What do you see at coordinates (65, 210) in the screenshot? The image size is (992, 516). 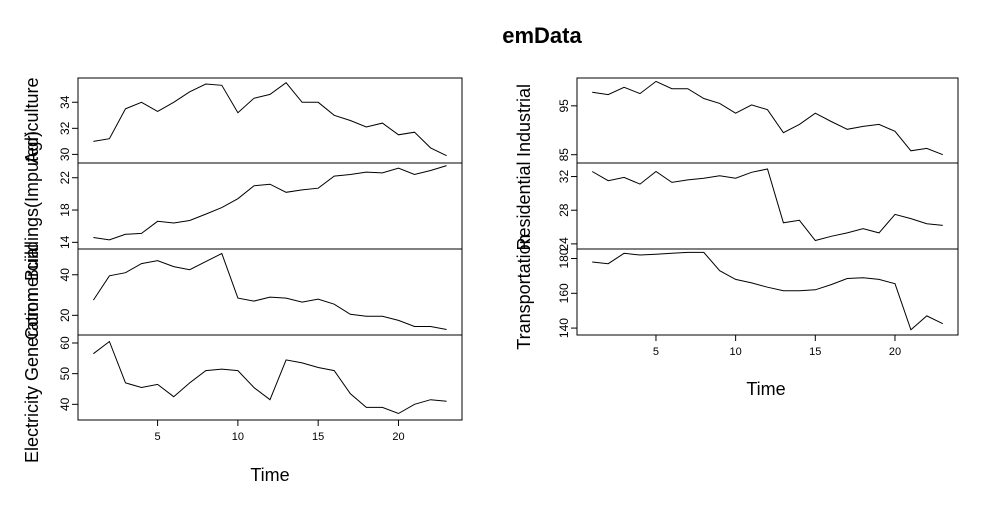 I see `y-tick-label: 18` at bounding box center [65, 210].